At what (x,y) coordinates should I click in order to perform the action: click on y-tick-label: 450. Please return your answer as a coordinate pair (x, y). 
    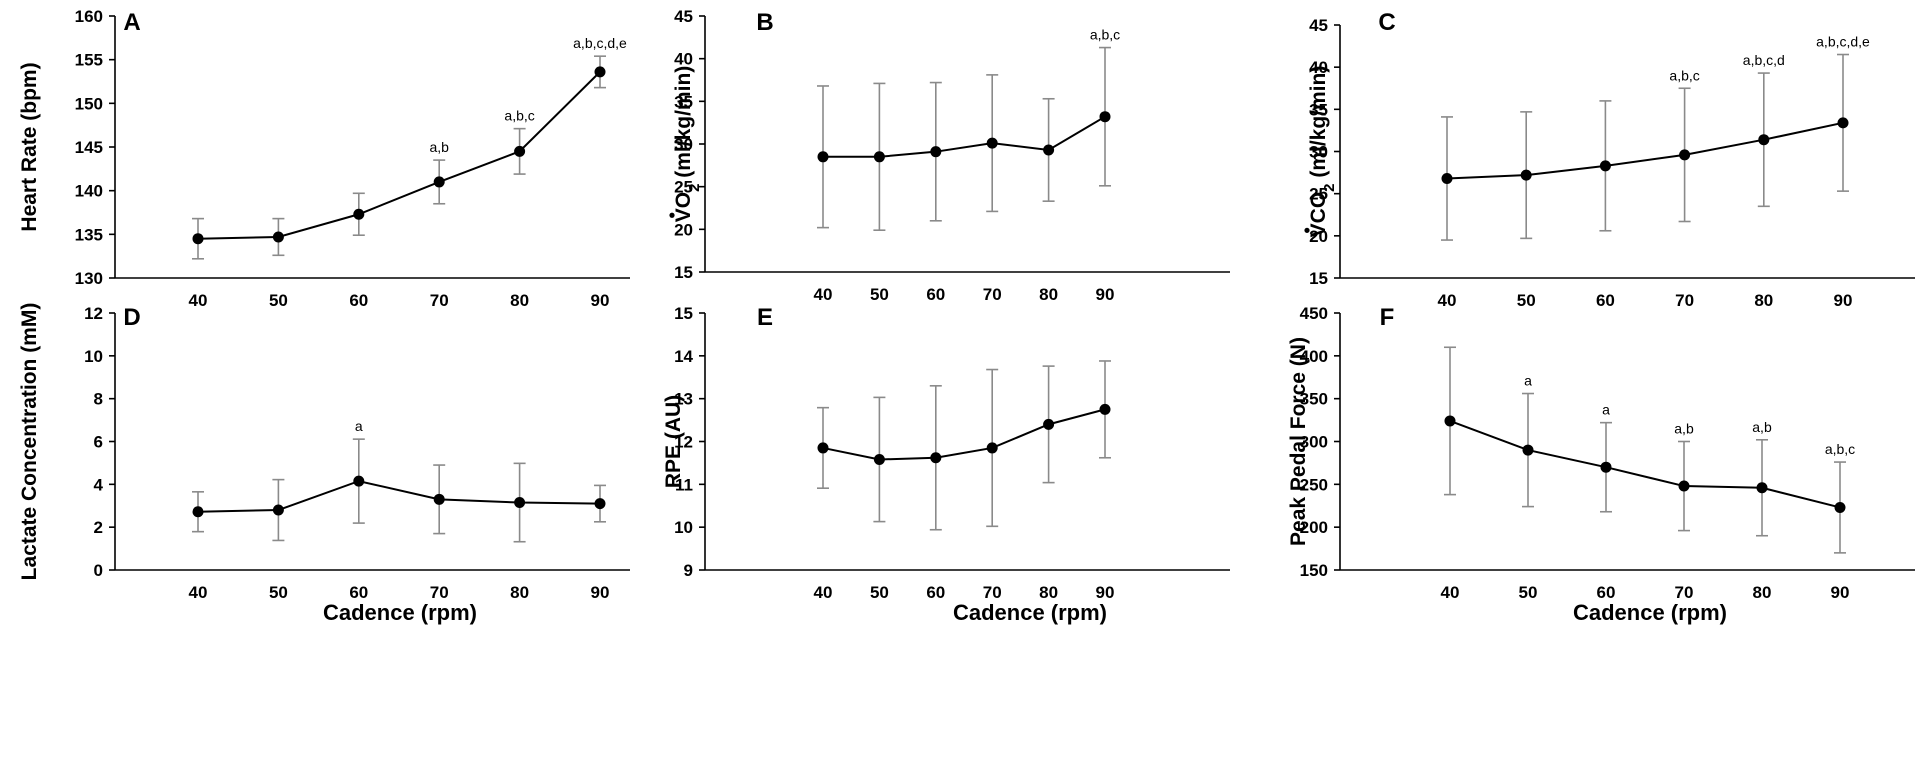
    Looking at the image, I should click on (1314, 313).